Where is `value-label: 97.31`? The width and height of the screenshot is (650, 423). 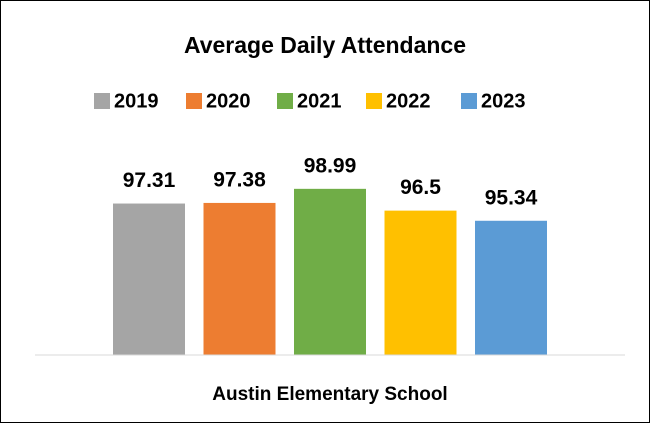
value-label: 97.31 is located at coordinates (149, 180).